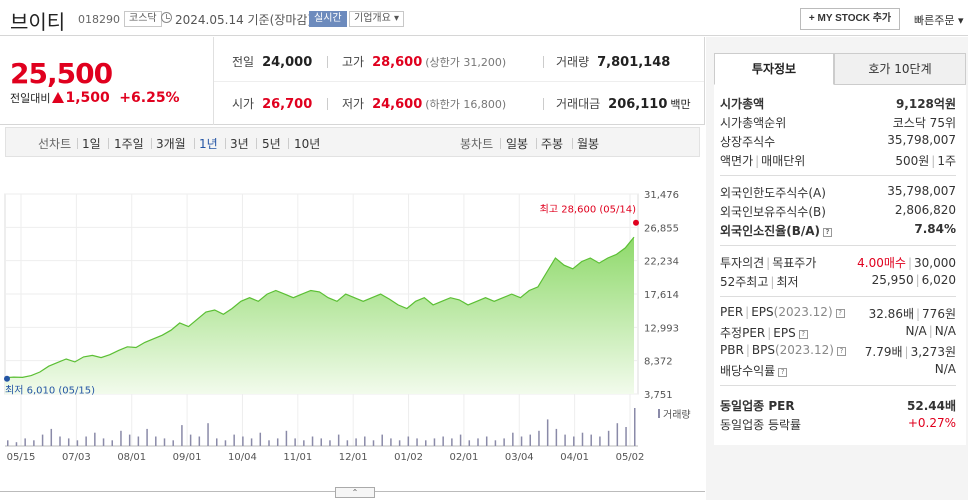 The image size is (968, 500). I want to click on market-badge: 코스닥, so click(143, 19).